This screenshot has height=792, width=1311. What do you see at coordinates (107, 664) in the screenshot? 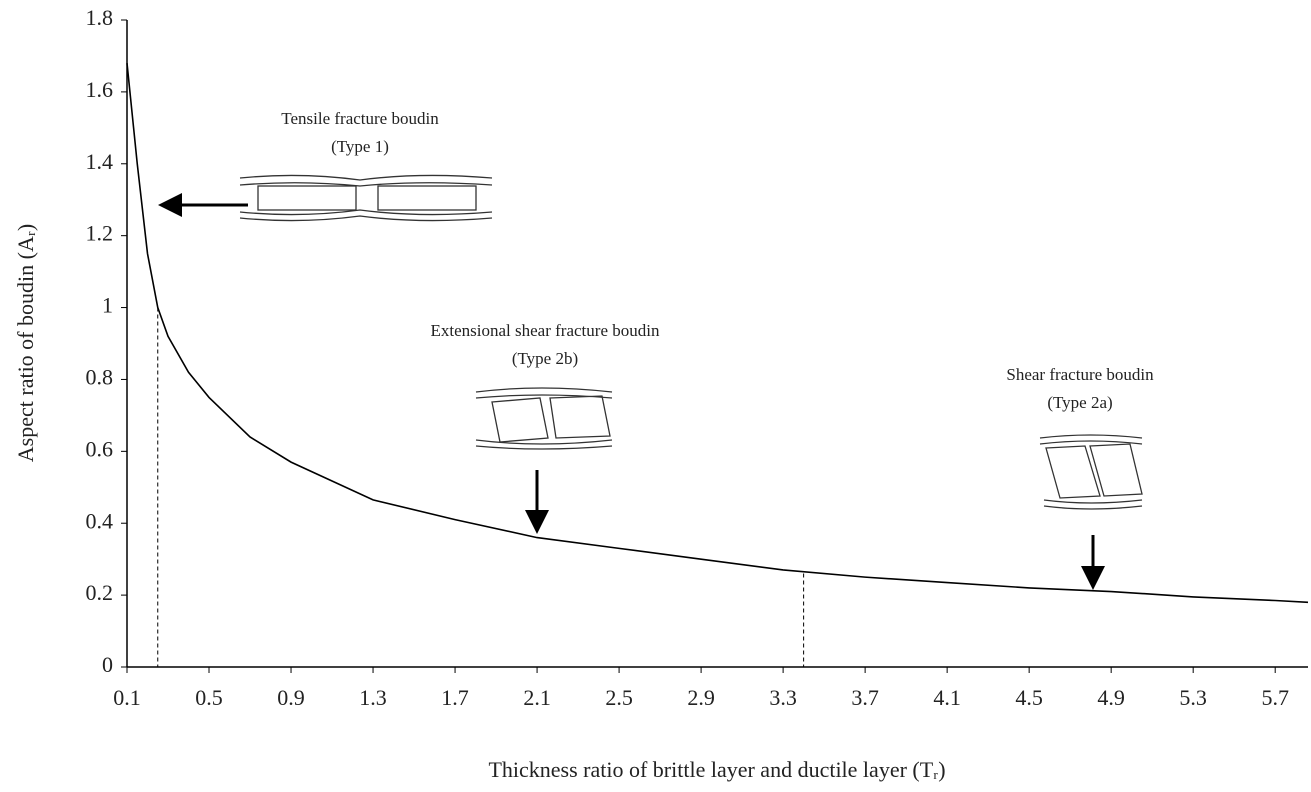
I see `y-tick-label: 0` at bounding box center [107, 664].